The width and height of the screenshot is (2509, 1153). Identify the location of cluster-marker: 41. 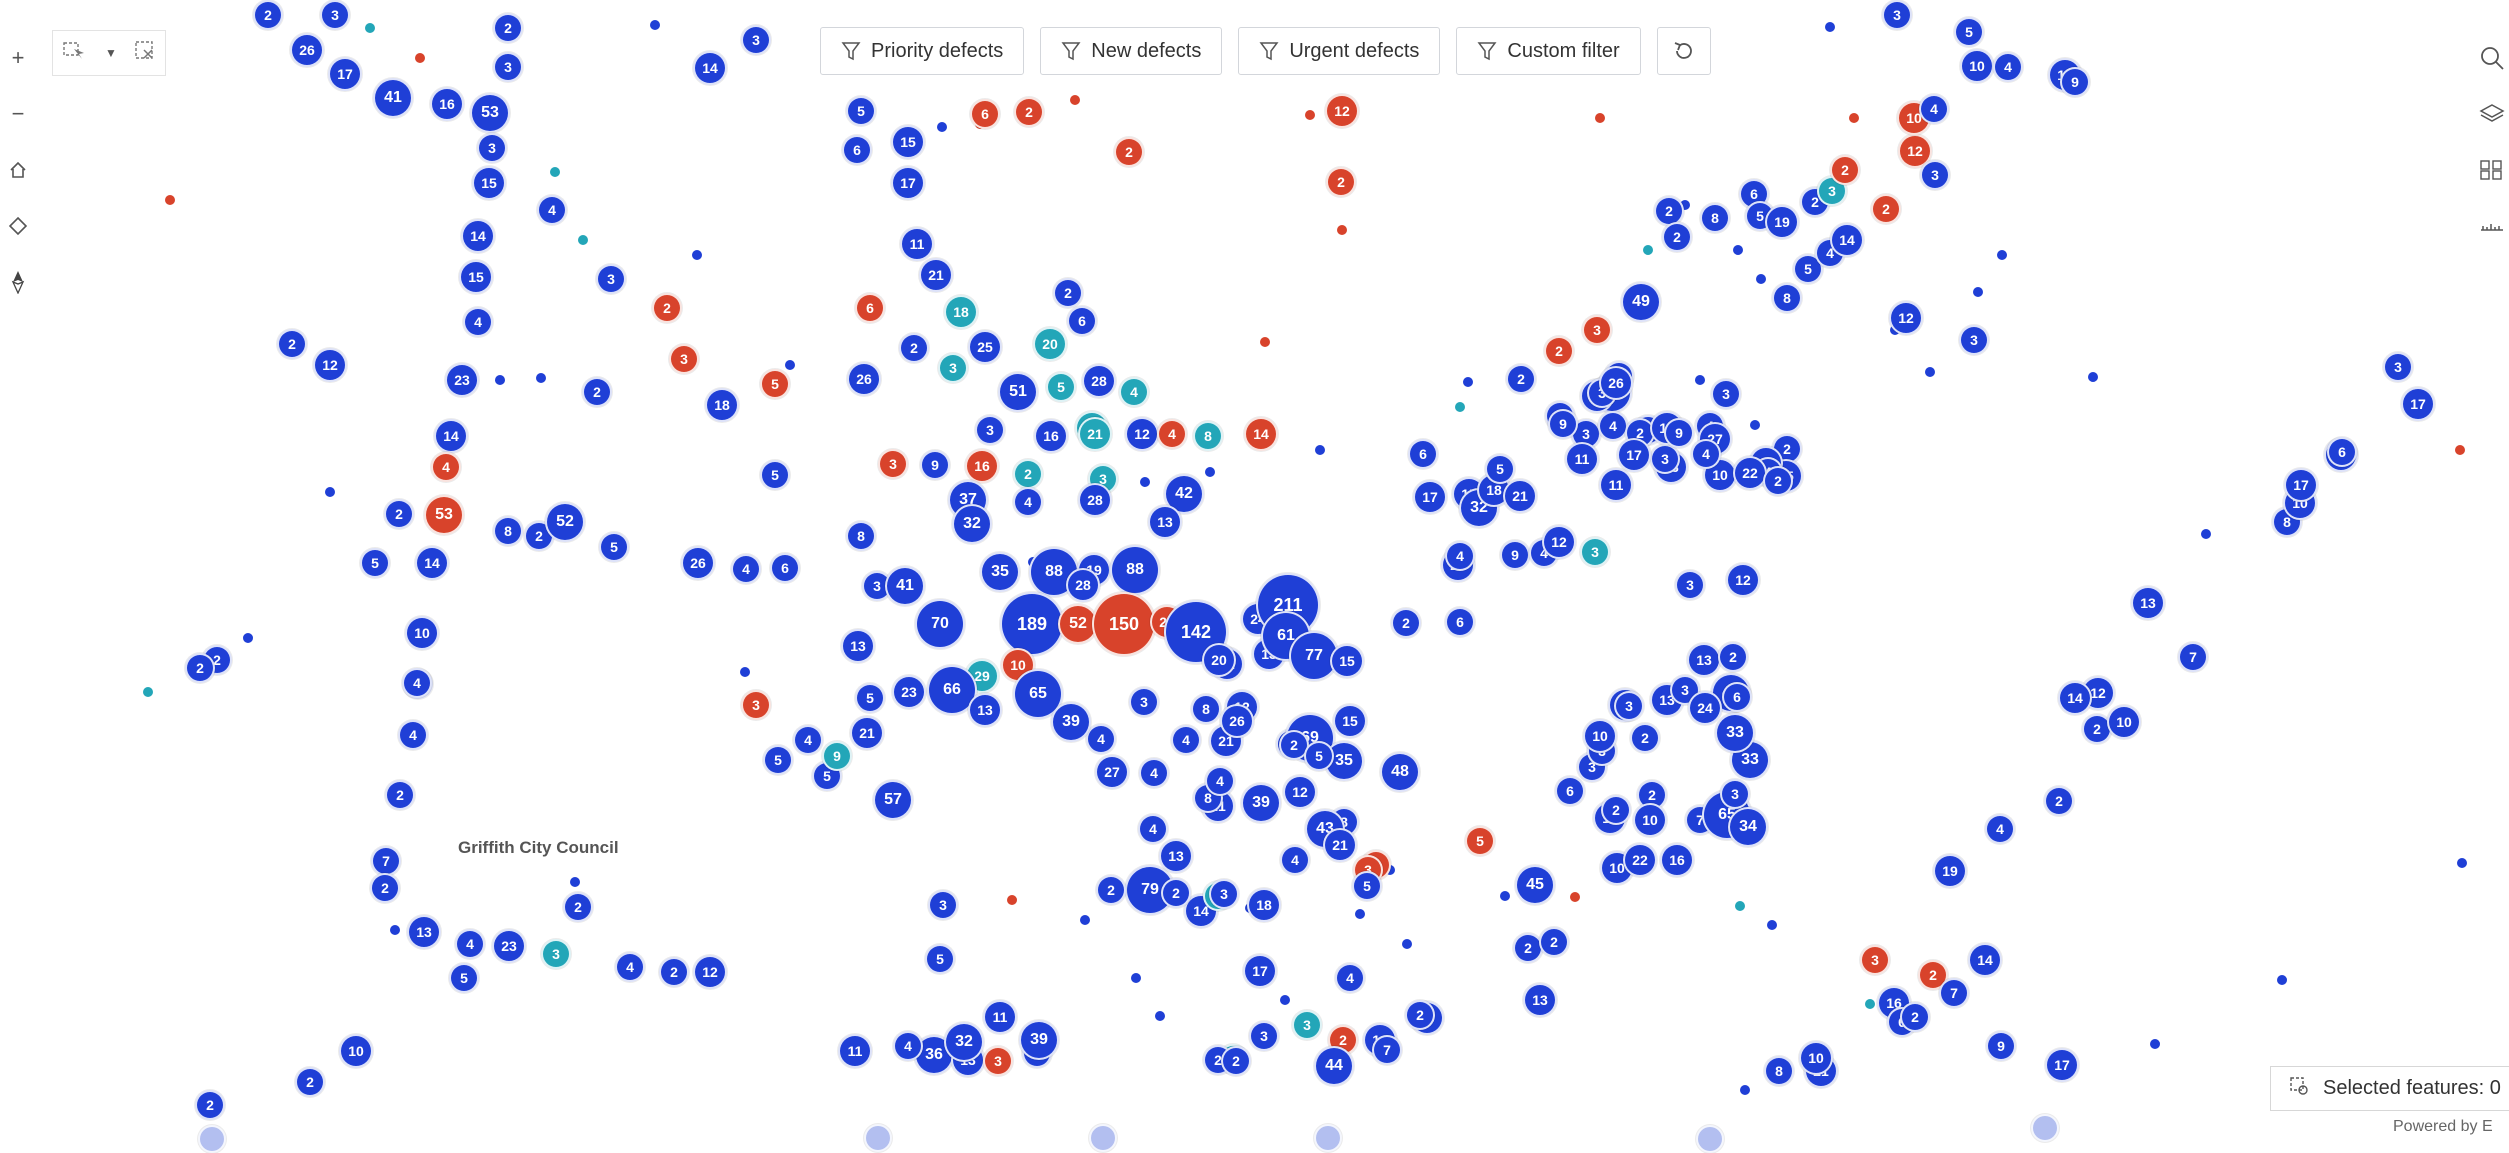
(905, 586).